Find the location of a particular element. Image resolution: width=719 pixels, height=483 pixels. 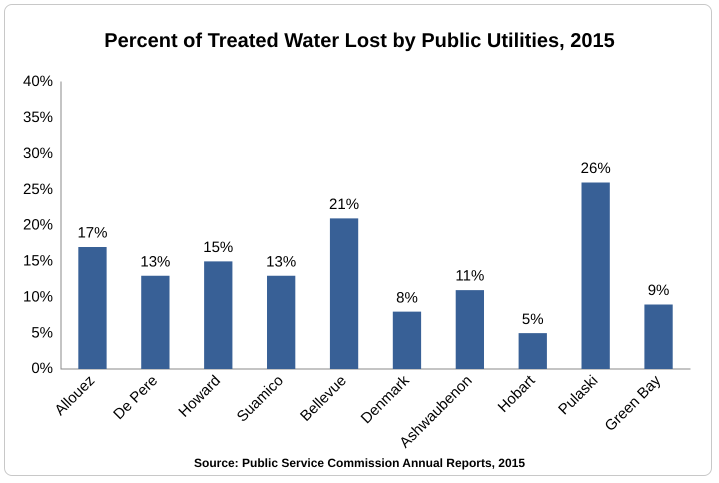

y-tick-label: 35% is located at coordinates (38, 117).